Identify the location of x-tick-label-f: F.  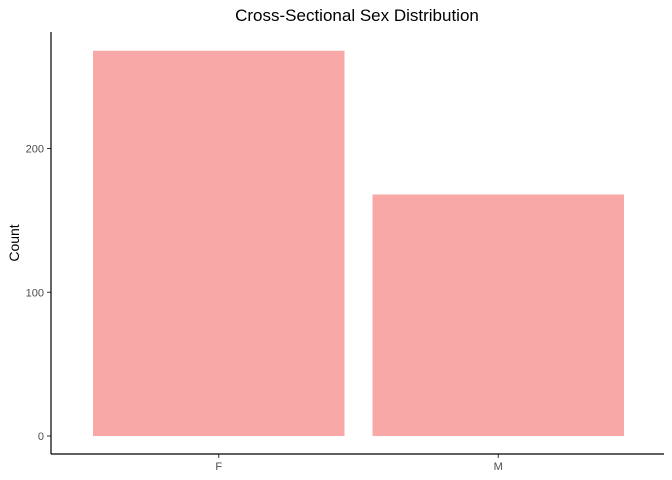
(218, 467).